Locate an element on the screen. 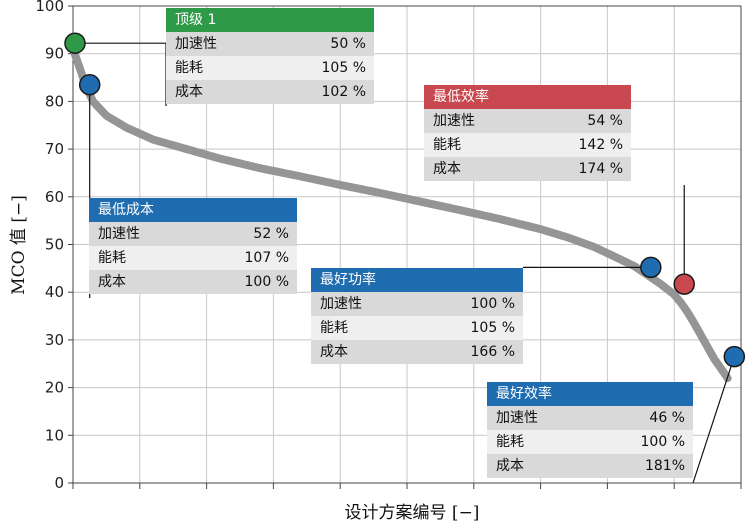 The width and height of the screenshot is (752, 526). row-value: 54 % is located at coordinates (605, 121).